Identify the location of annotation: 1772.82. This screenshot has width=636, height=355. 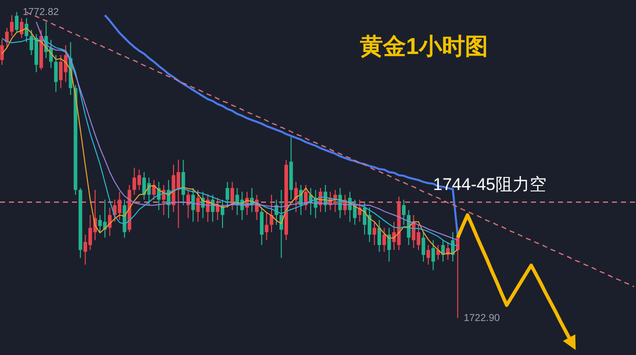
(41, 12).